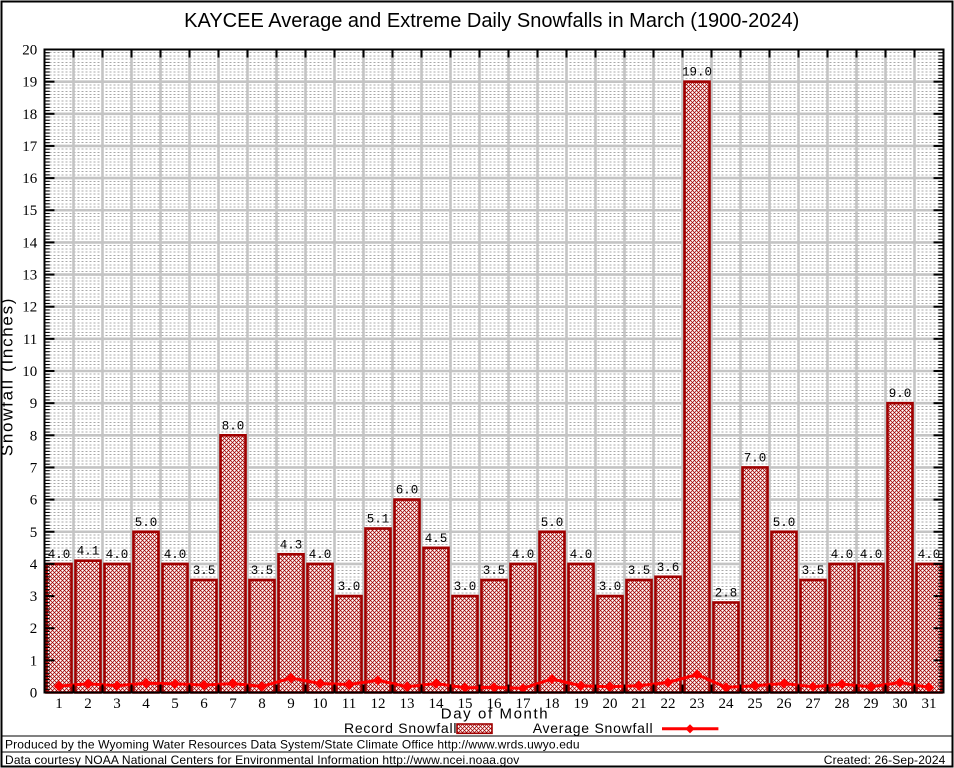 The width and height of the screenshot is (954, 768). I want to click on svg-text: 22, so click(668, 704).